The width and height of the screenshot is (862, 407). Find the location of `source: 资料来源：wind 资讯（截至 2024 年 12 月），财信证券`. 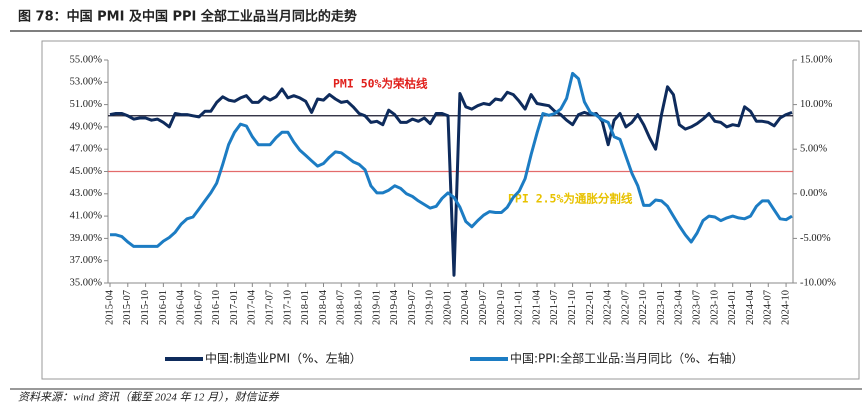

source: 资料来源：wind 资讯（截至 2024 年 12 月），财信证券 is located at coordinates (149, 397).